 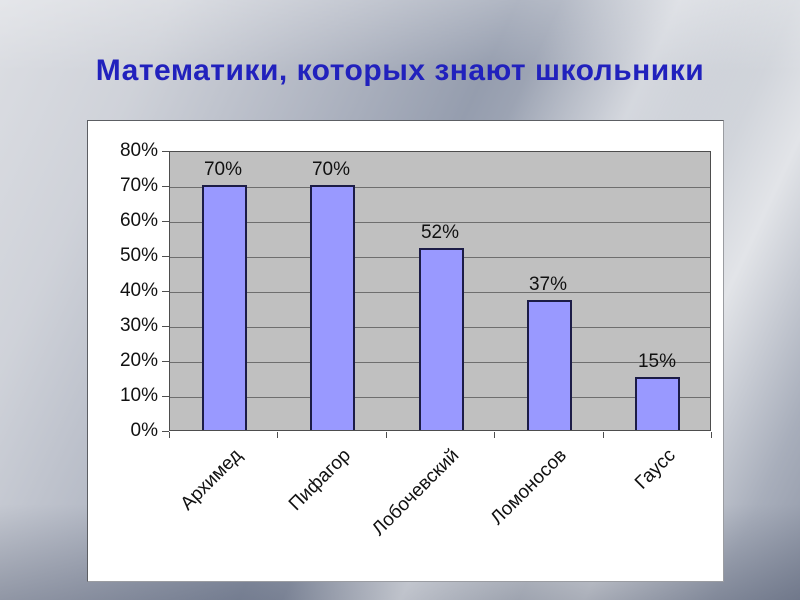 What do you see at coordinates (138, 325) in the screenshot?
I see `y-axis-label: 30%` at bounding box center [138, 325].